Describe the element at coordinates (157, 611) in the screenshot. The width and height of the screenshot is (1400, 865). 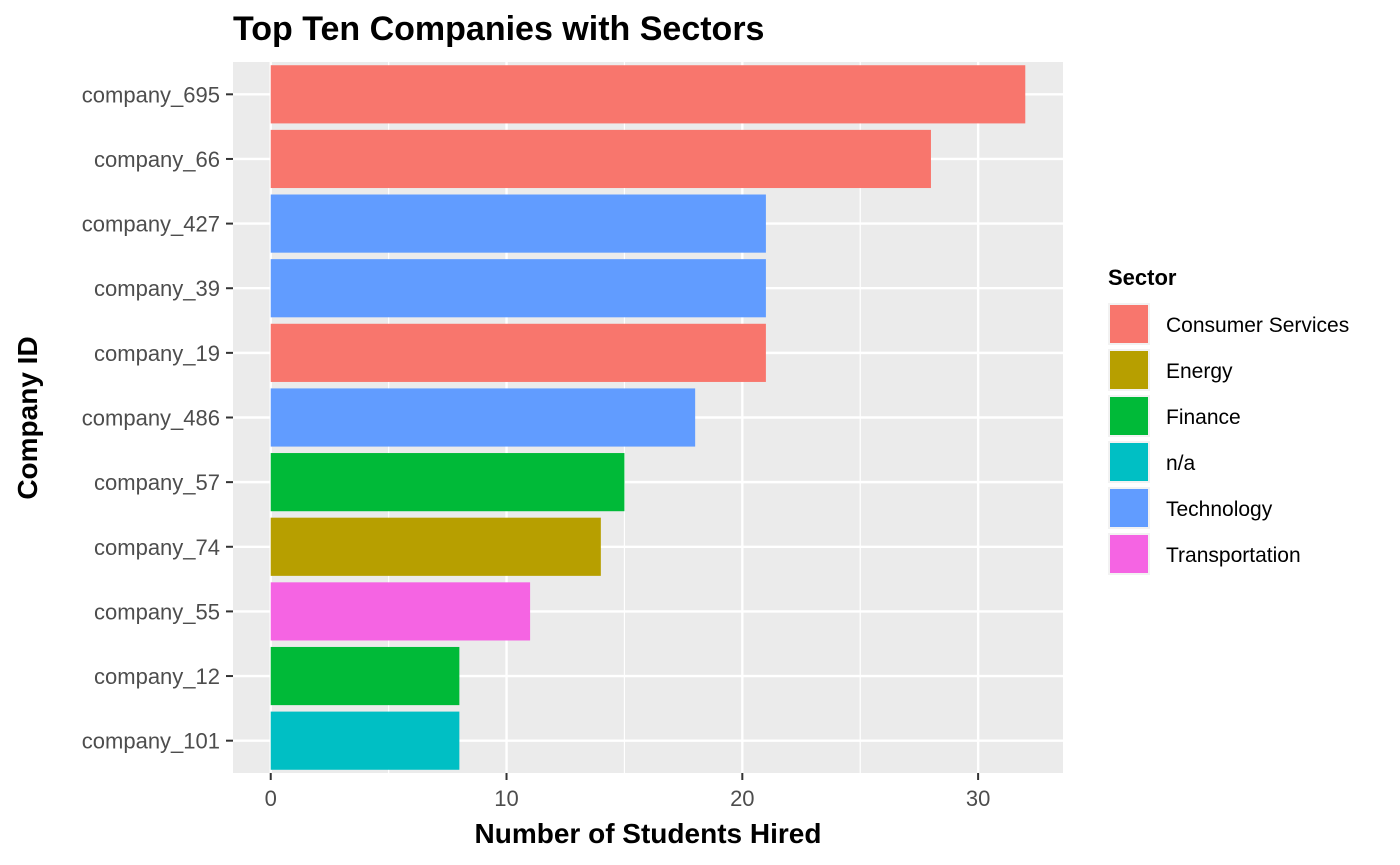
I see `y-tick-label: company_55` at that location.